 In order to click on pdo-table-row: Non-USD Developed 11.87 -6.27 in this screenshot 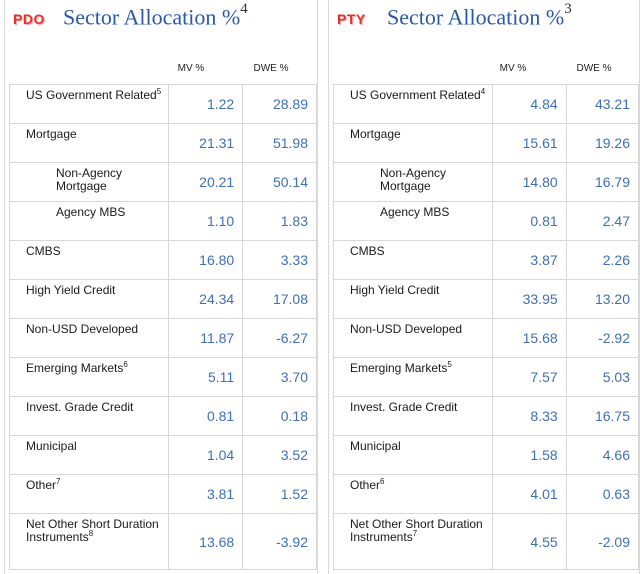, I will do `click(162, 338)`.